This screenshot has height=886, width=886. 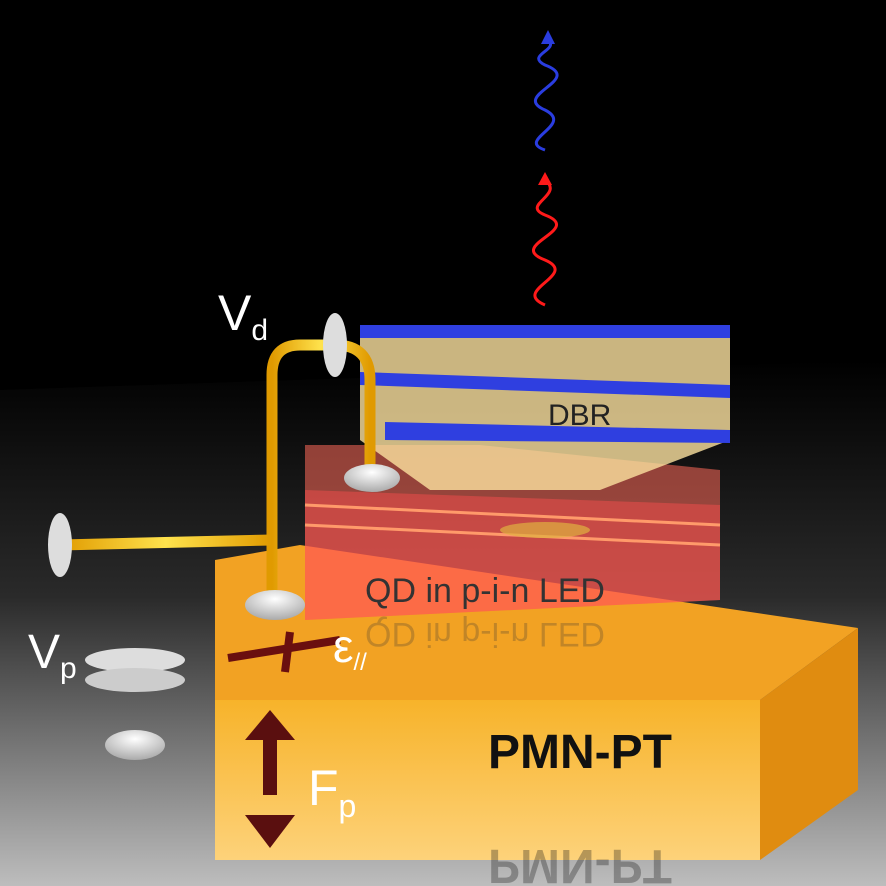 What do you see at coordinates (580, 752) in the screenshot?
I see `label: PMN-PT` at bounding box center [580, 752].